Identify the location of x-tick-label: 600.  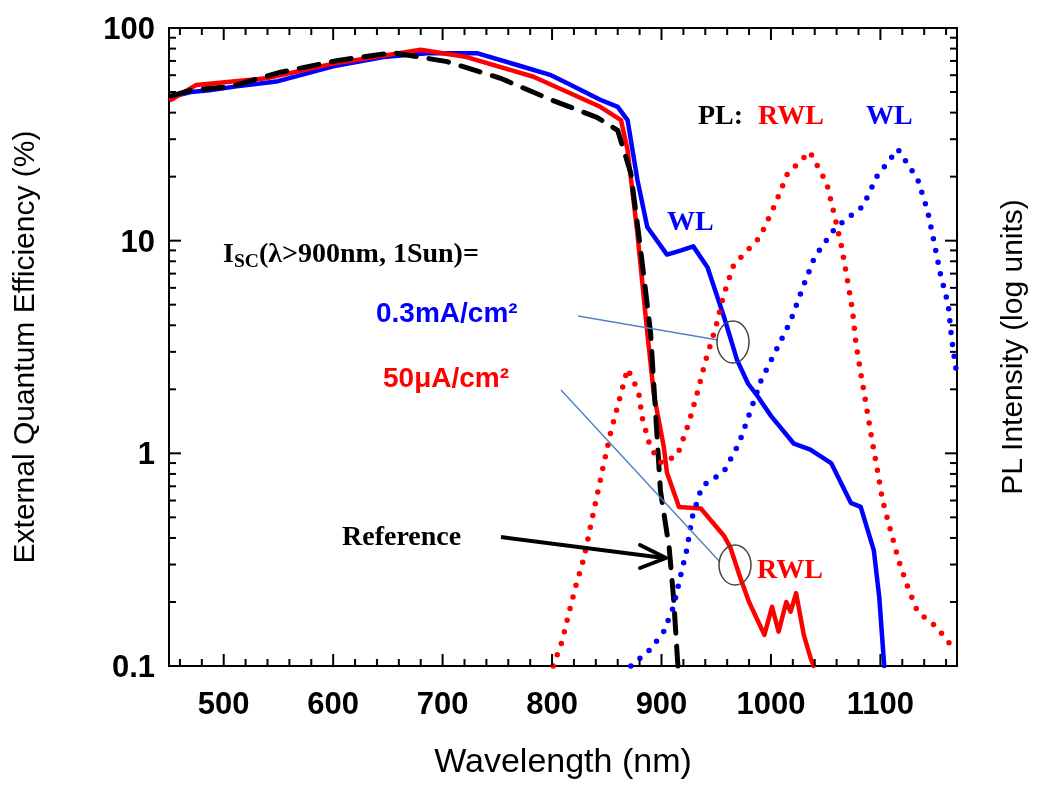
(333, 703).